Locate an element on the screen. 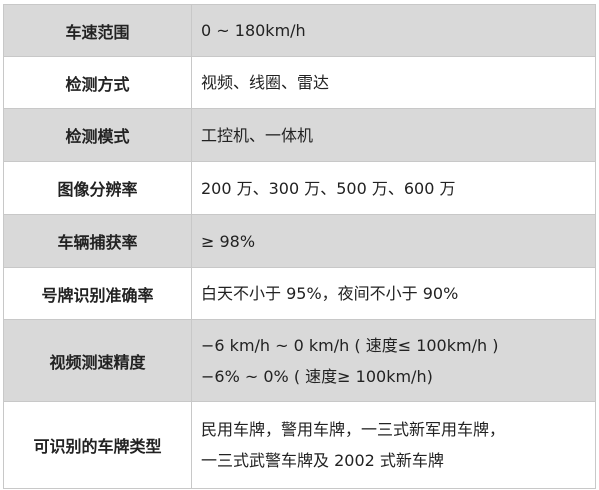 The height and width of the screenshot is (490, 599). row-label: 检测模式 is located at coordinates (98, 135).